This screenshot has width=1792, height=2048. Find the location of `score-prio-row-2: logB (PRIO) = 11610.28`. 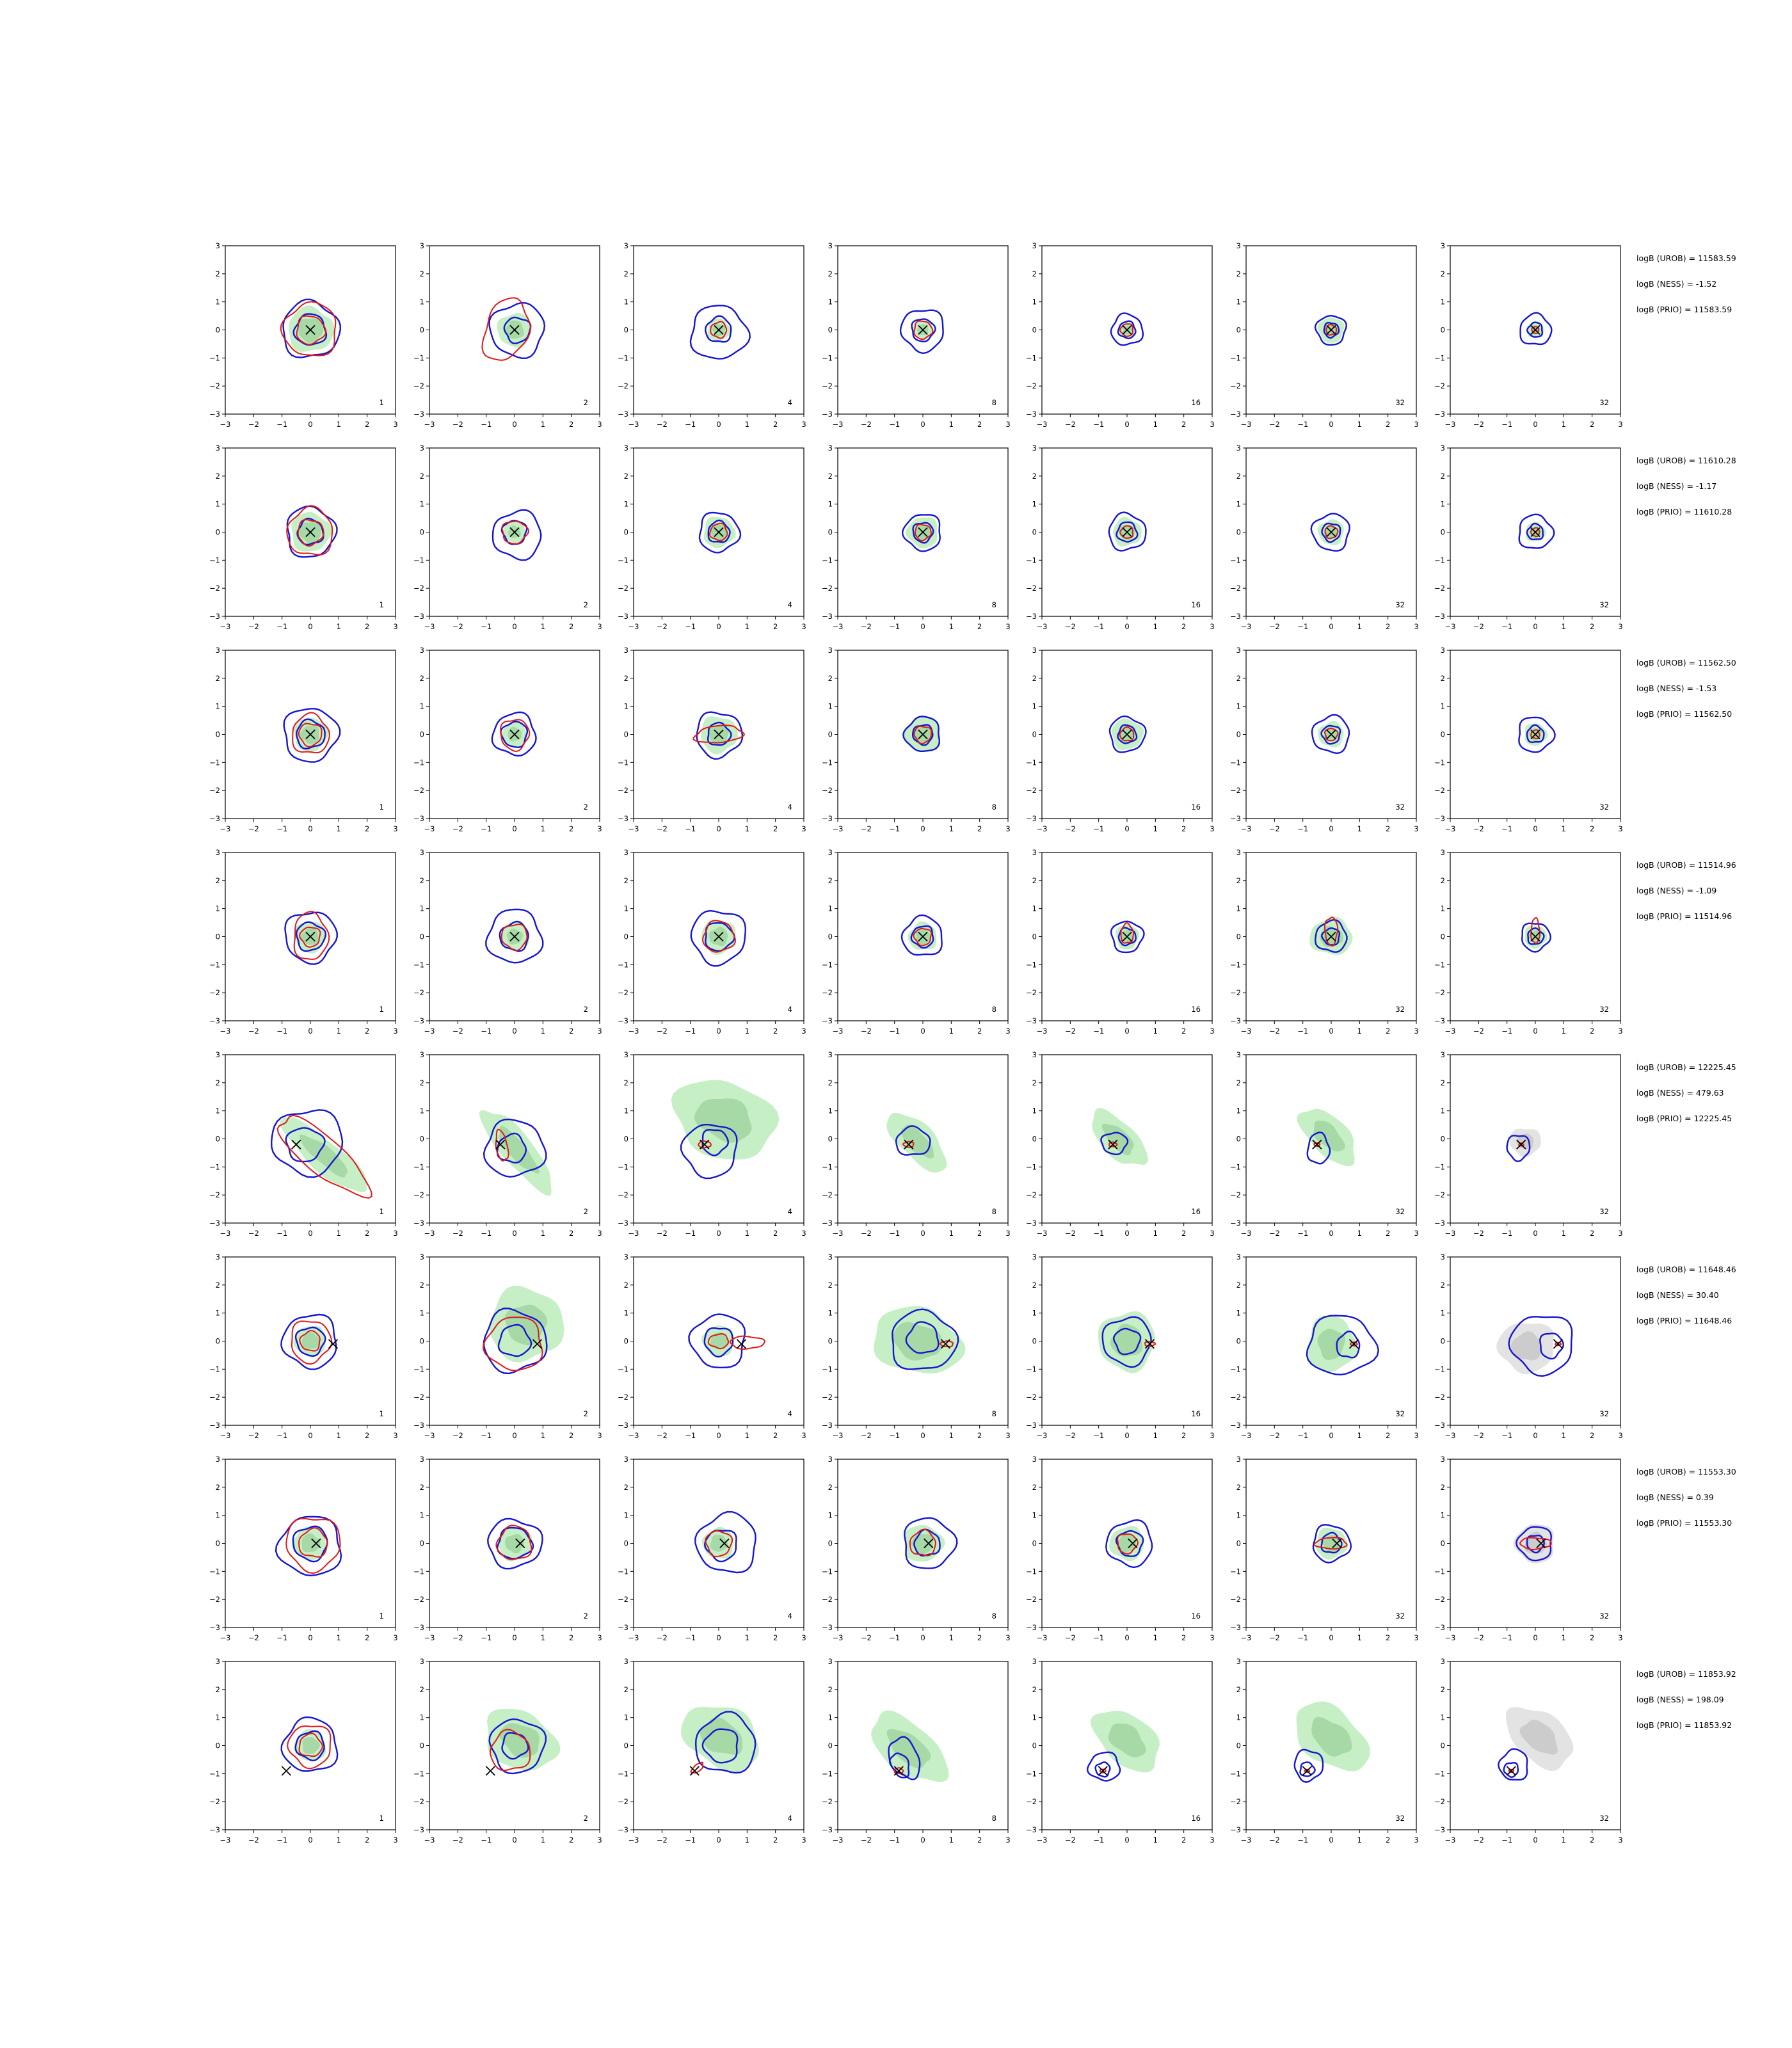

score-prio-row-2: logB (PRIO) = 11610.28 is located at coordinates (1684, 511).